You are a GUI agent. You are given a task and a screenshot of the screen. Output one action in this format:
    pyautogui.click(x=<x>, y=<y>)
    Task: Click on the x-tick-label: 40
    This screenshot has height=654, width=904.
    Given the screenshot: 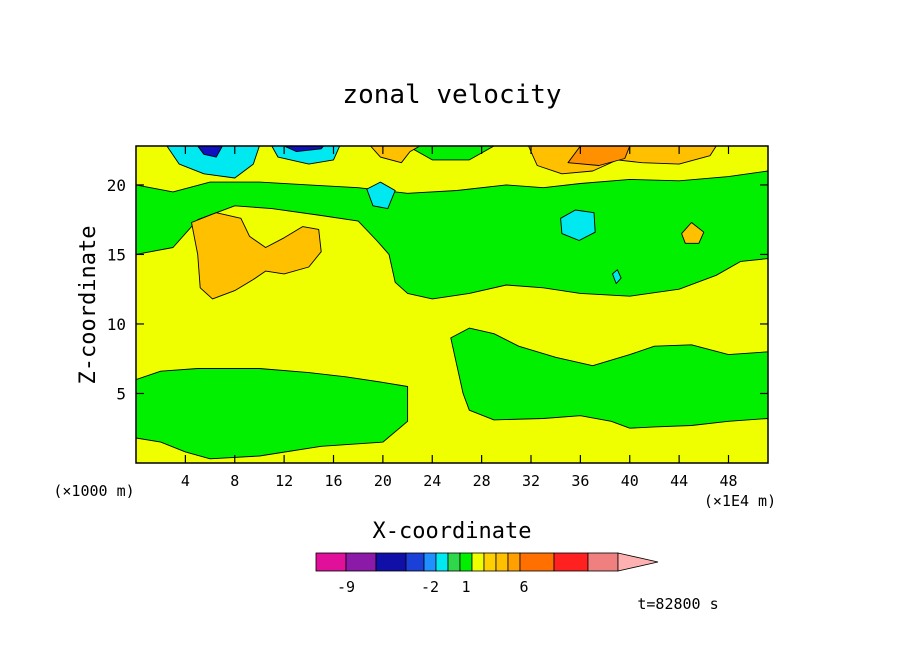 What is the action you would take?
    pyautogui.click(x=630, y=481)
    